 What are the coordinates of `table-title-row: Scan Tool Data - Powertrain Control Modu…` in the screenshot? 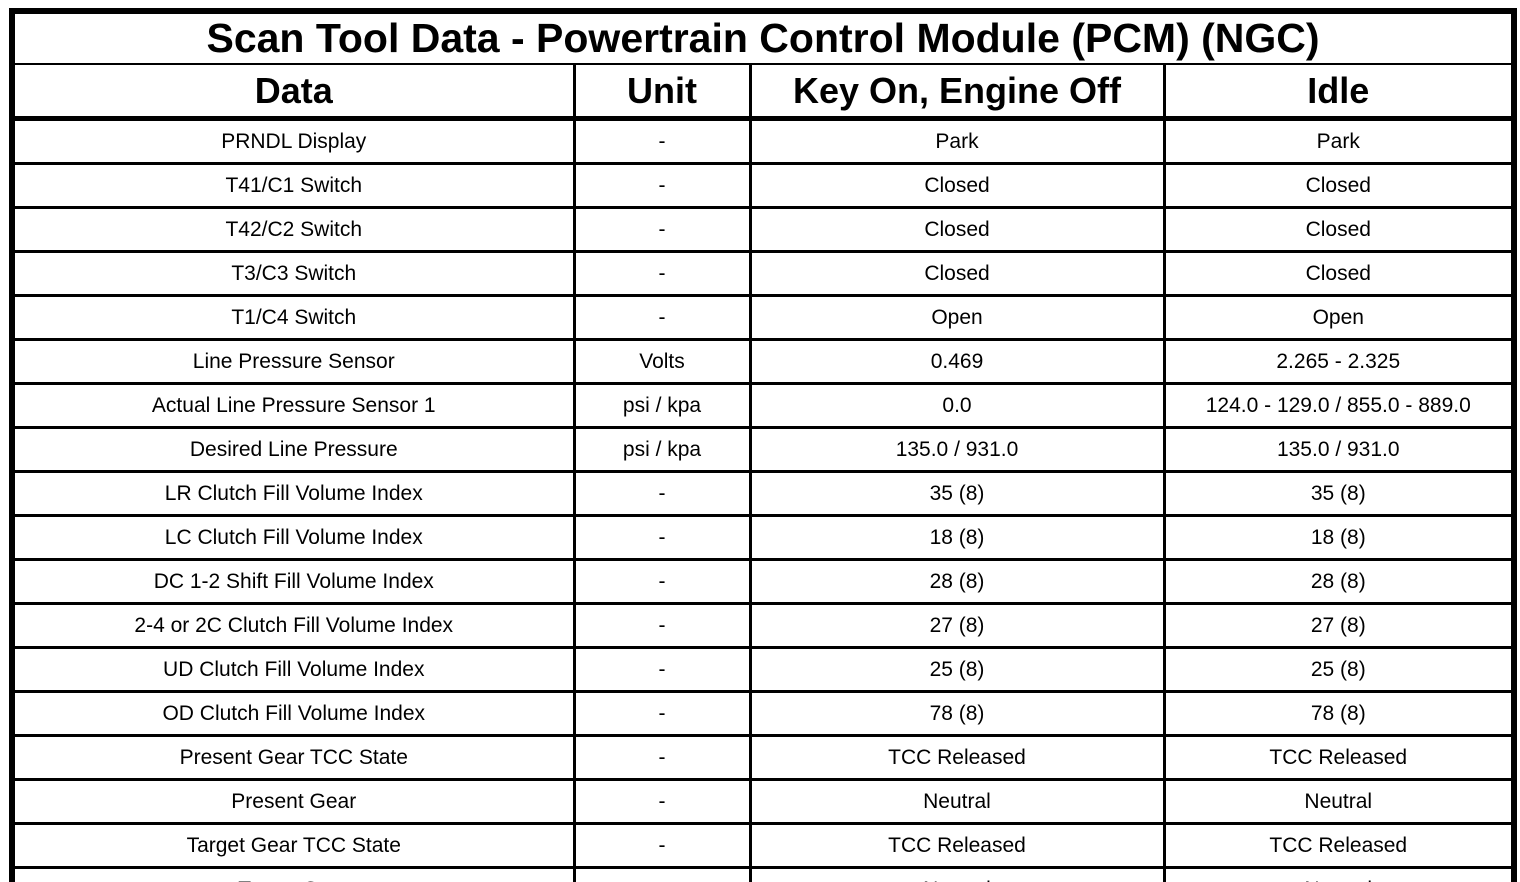 It's located at (763, 37).